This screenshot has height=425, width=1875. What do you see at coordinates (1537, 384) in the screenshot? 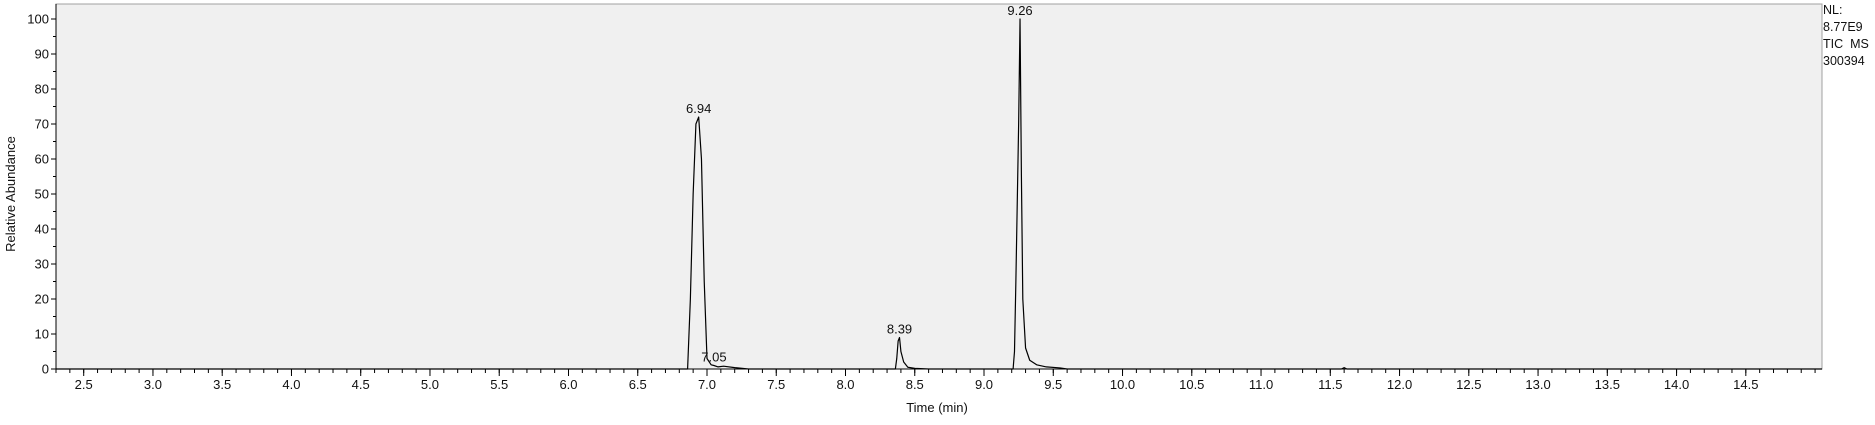
I see `x-tick-label: 13.0` at bounding box center [1537, 384].